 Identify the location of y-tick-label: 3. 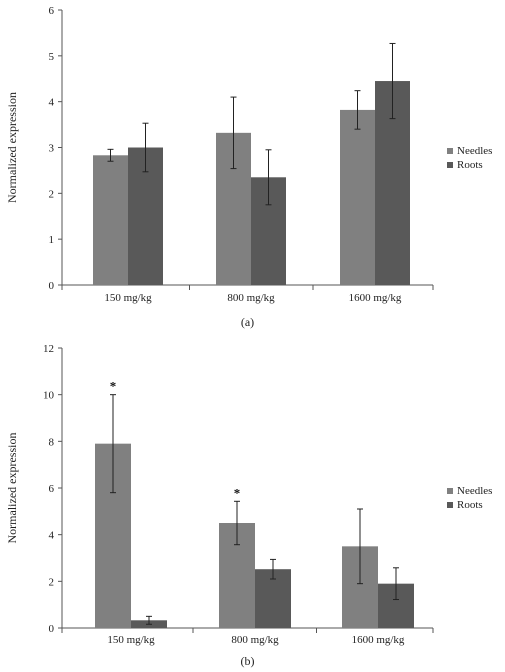
(52, 149).